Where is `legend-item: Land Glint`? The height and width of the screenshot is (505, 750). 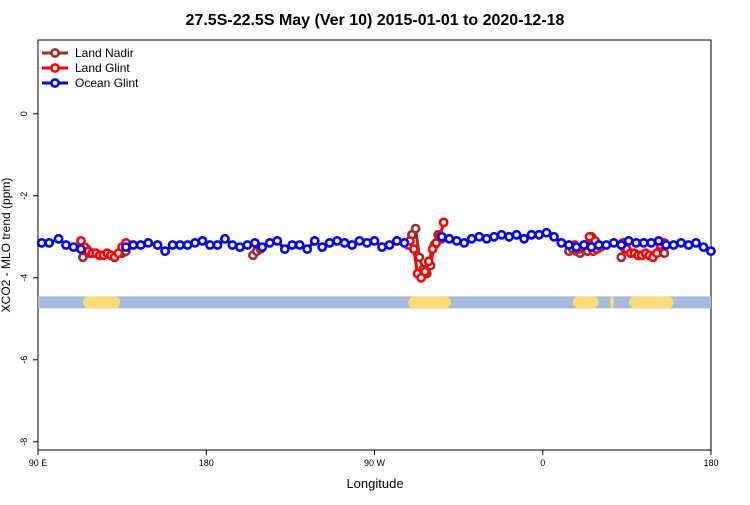 legend-item: Land Glint is located at coordinates (86, 68).